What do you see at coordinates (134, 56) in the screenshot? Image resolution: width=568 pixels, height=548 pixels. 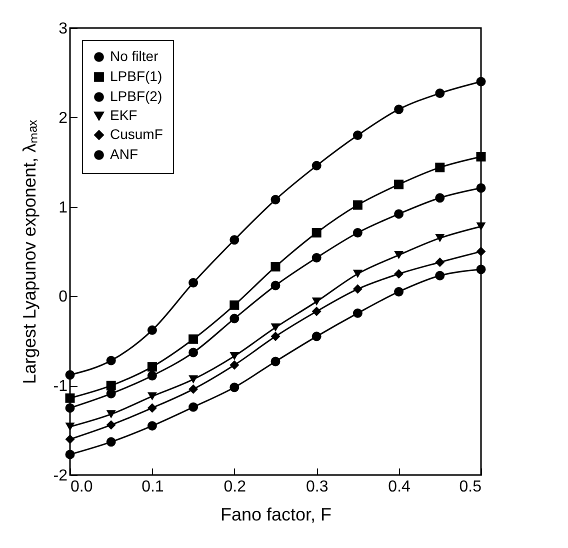 I see `legend-label: No filter` at bounding box center [134, 56].